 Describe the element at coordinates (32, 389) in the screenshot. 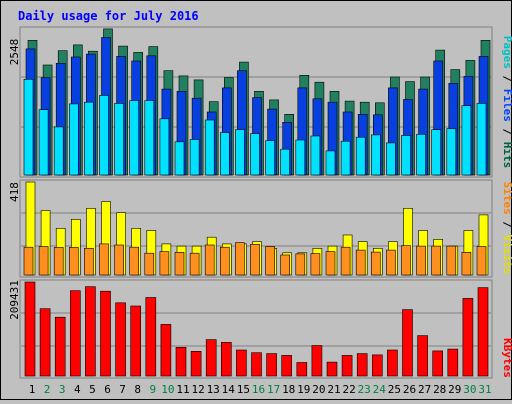

I see `day-label: 1` at that location.